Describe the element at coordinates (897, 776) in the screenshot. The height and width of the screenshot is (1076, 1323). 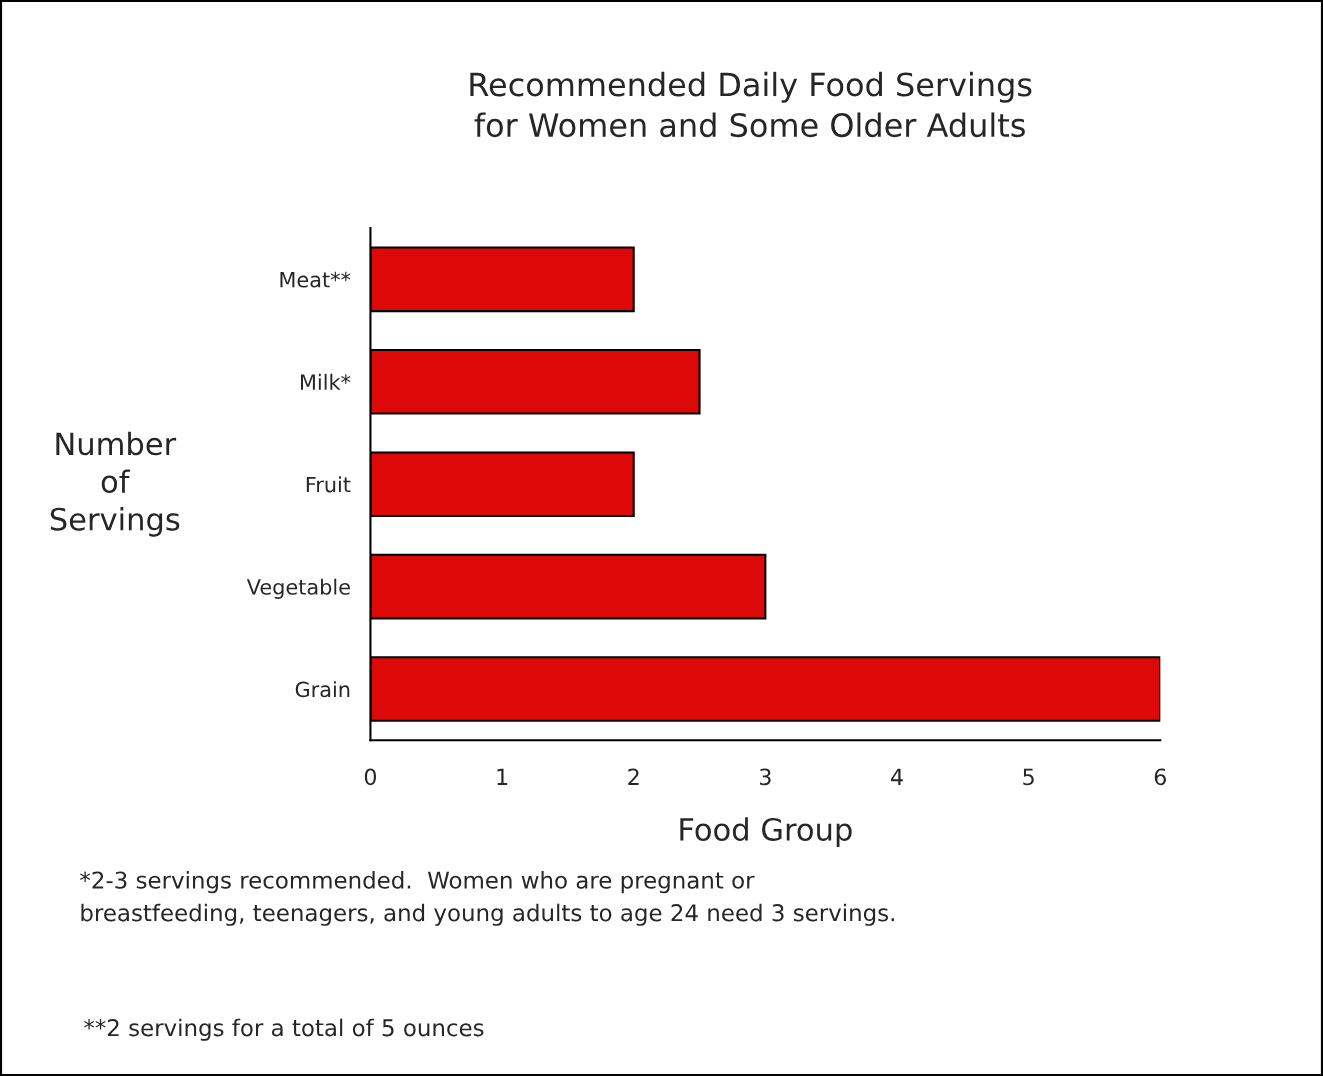
I see `x-tick-label: 4` at that location.